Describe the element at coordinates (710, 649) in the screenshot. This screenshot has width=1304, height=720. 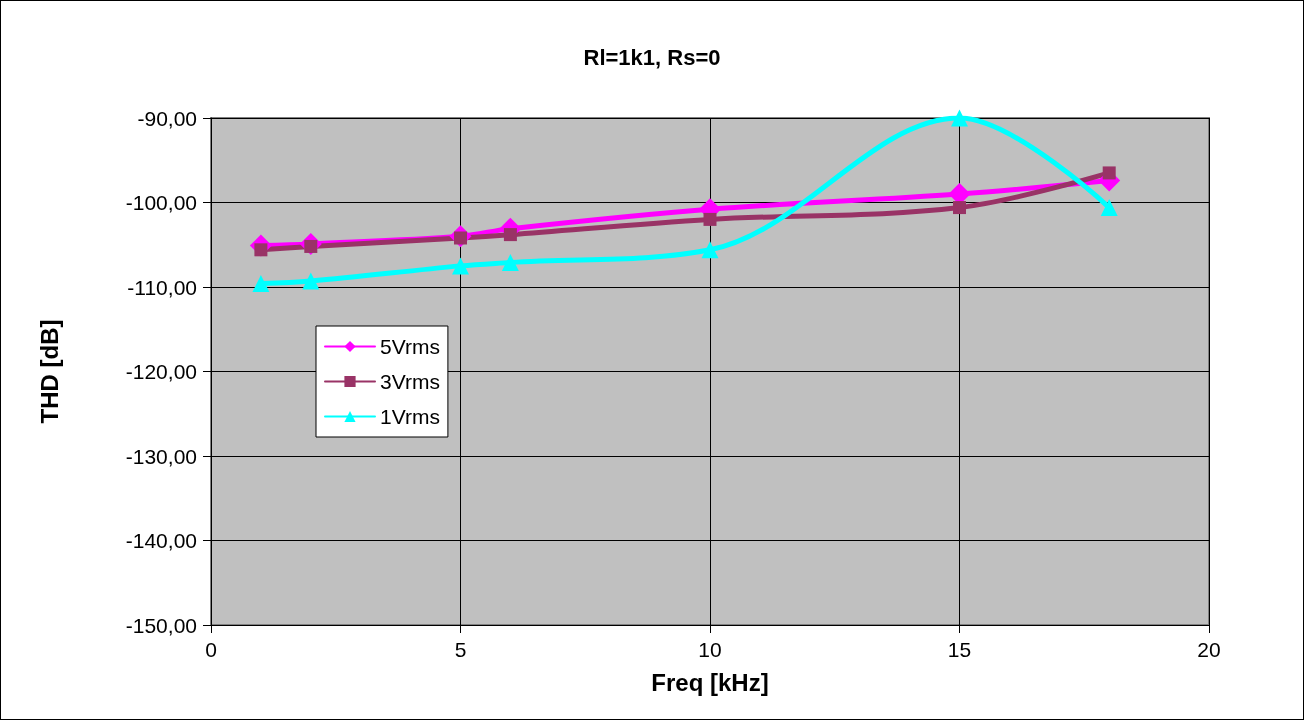
I see `x-tick-label: 10` at that location.